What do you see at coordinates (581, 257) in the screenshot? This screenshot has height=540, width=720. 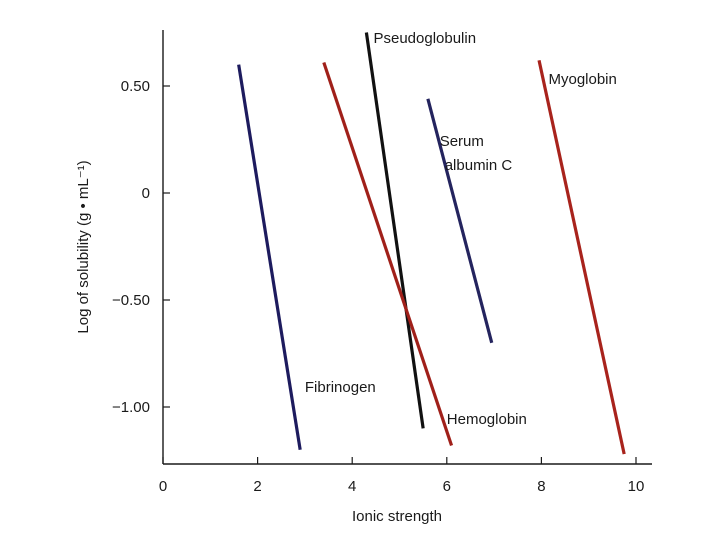 I see `series-line-myoglobin` at bounding box center [581, 257].